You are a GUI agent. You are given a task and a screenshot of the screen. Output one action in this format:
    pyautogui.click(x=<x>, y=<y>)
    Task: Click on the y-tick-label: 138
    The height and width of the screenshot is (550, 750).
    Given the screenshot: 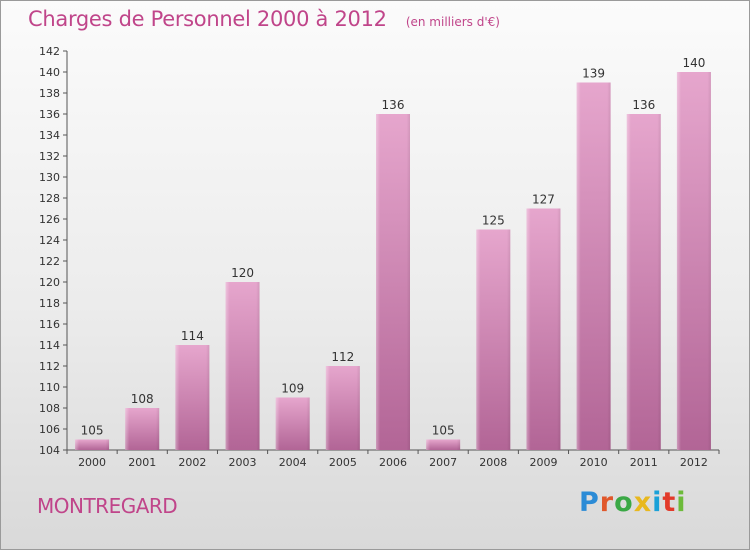 What is the action you would take?
    pyautogui.click(x=49, y=93)
    